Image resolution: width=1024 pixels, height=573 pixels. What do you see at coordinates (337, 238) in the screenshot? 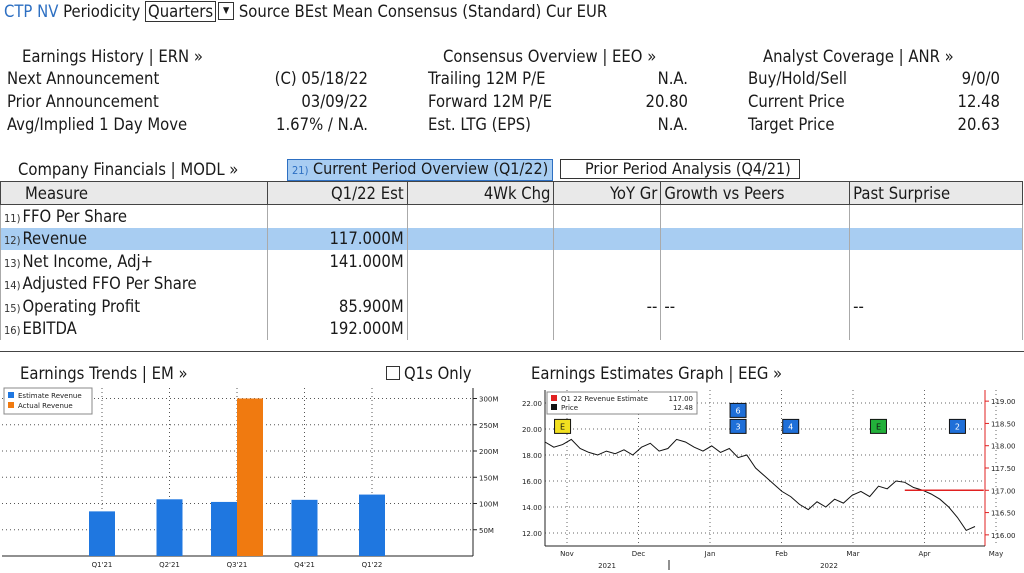
I see `row-est: 117.000M` at bounding box center [337, 238].